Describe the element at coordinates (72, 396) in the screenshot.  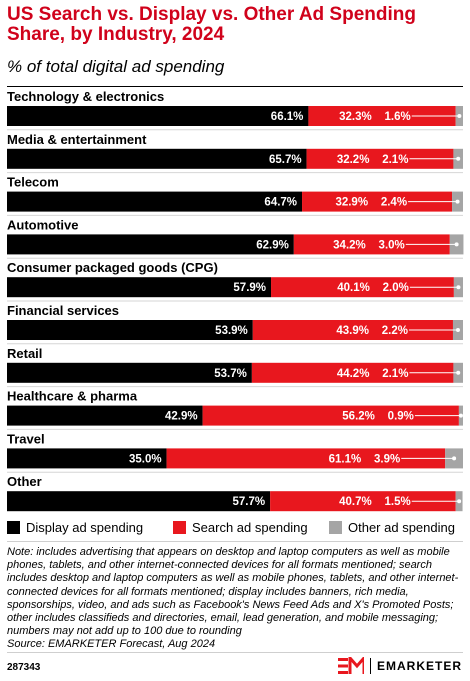
I see `category-label: Healthcare & pharma` at that location.